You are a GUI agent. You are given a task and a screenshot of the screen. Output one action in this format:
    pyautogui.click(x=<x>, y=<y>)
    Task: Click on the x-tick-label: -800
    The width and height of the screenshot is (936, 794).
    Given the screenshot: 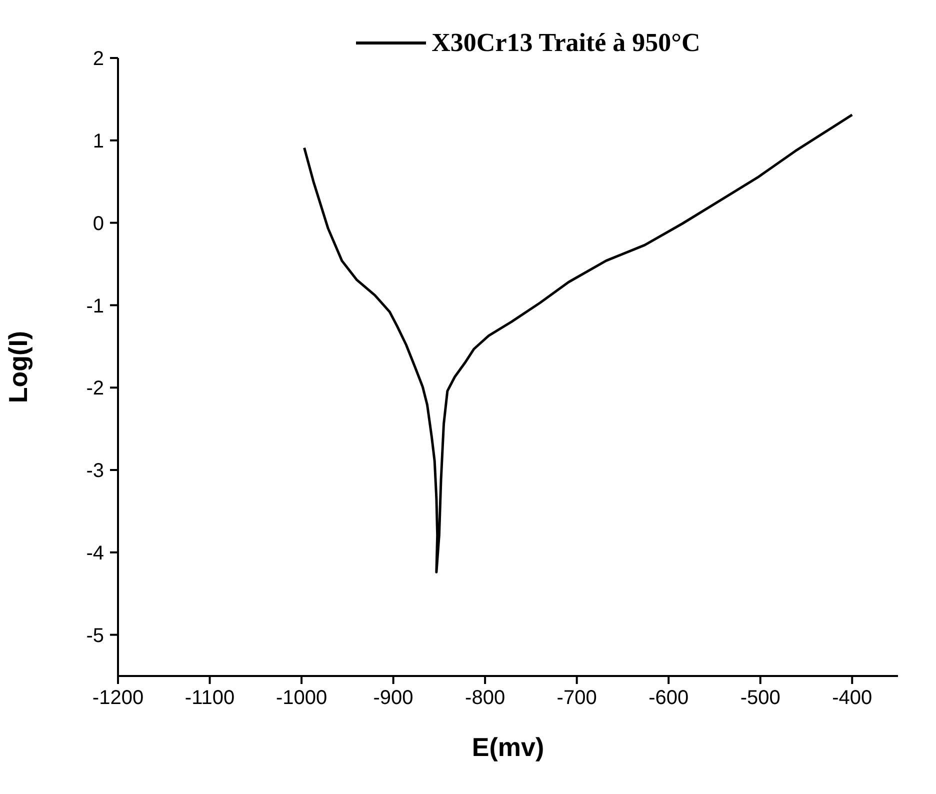 What is the action you would take?
    pyautogui.click(x=485, y=698)
    